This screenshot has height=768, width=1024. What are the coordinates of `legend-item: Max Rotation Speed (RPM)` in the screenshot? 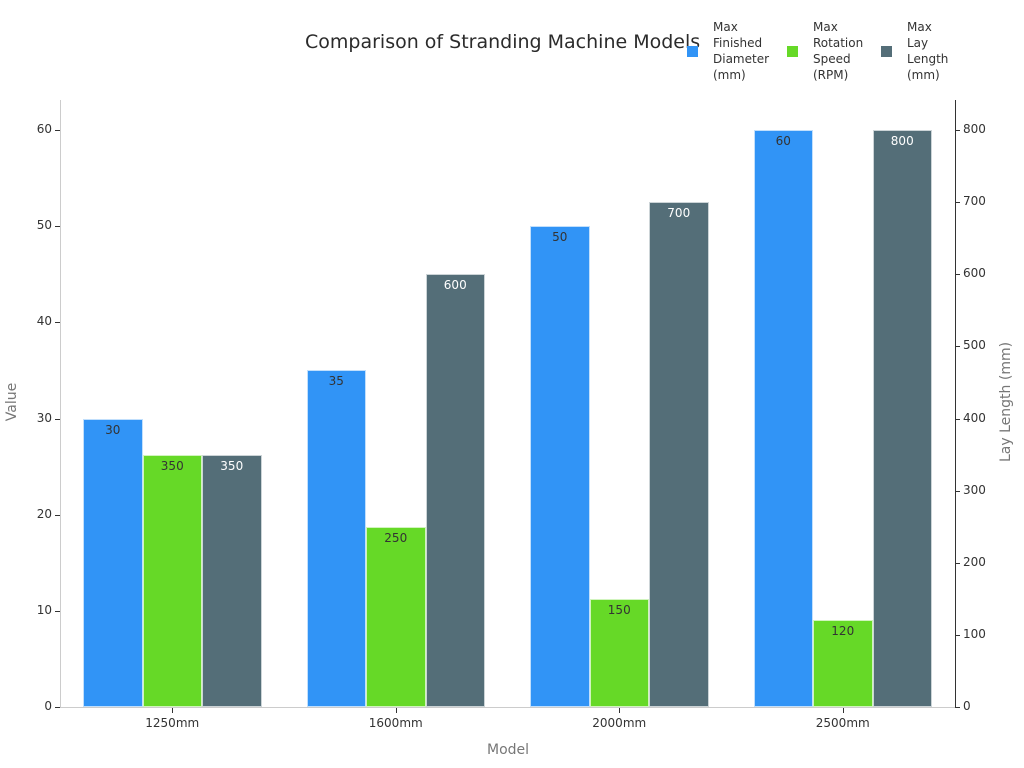 It's located at (840, 51).